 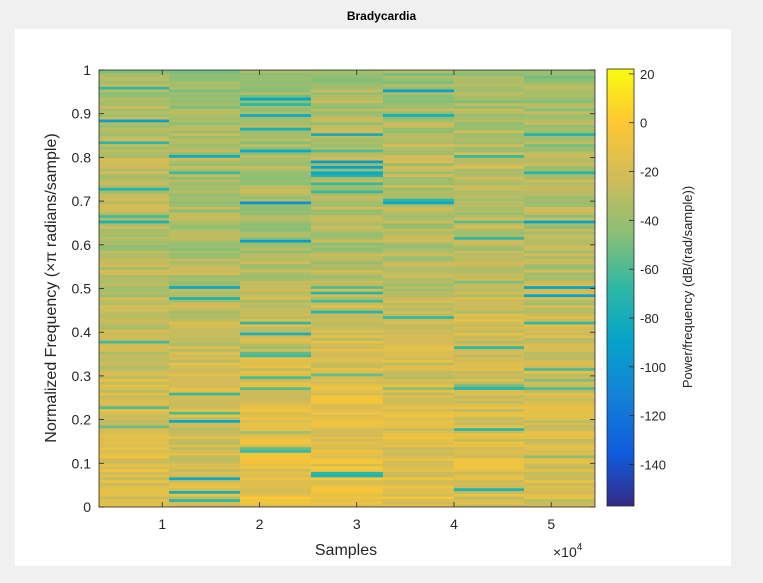 I want to click on colorbar-tick-label: -20, so click(x=649, y=172).